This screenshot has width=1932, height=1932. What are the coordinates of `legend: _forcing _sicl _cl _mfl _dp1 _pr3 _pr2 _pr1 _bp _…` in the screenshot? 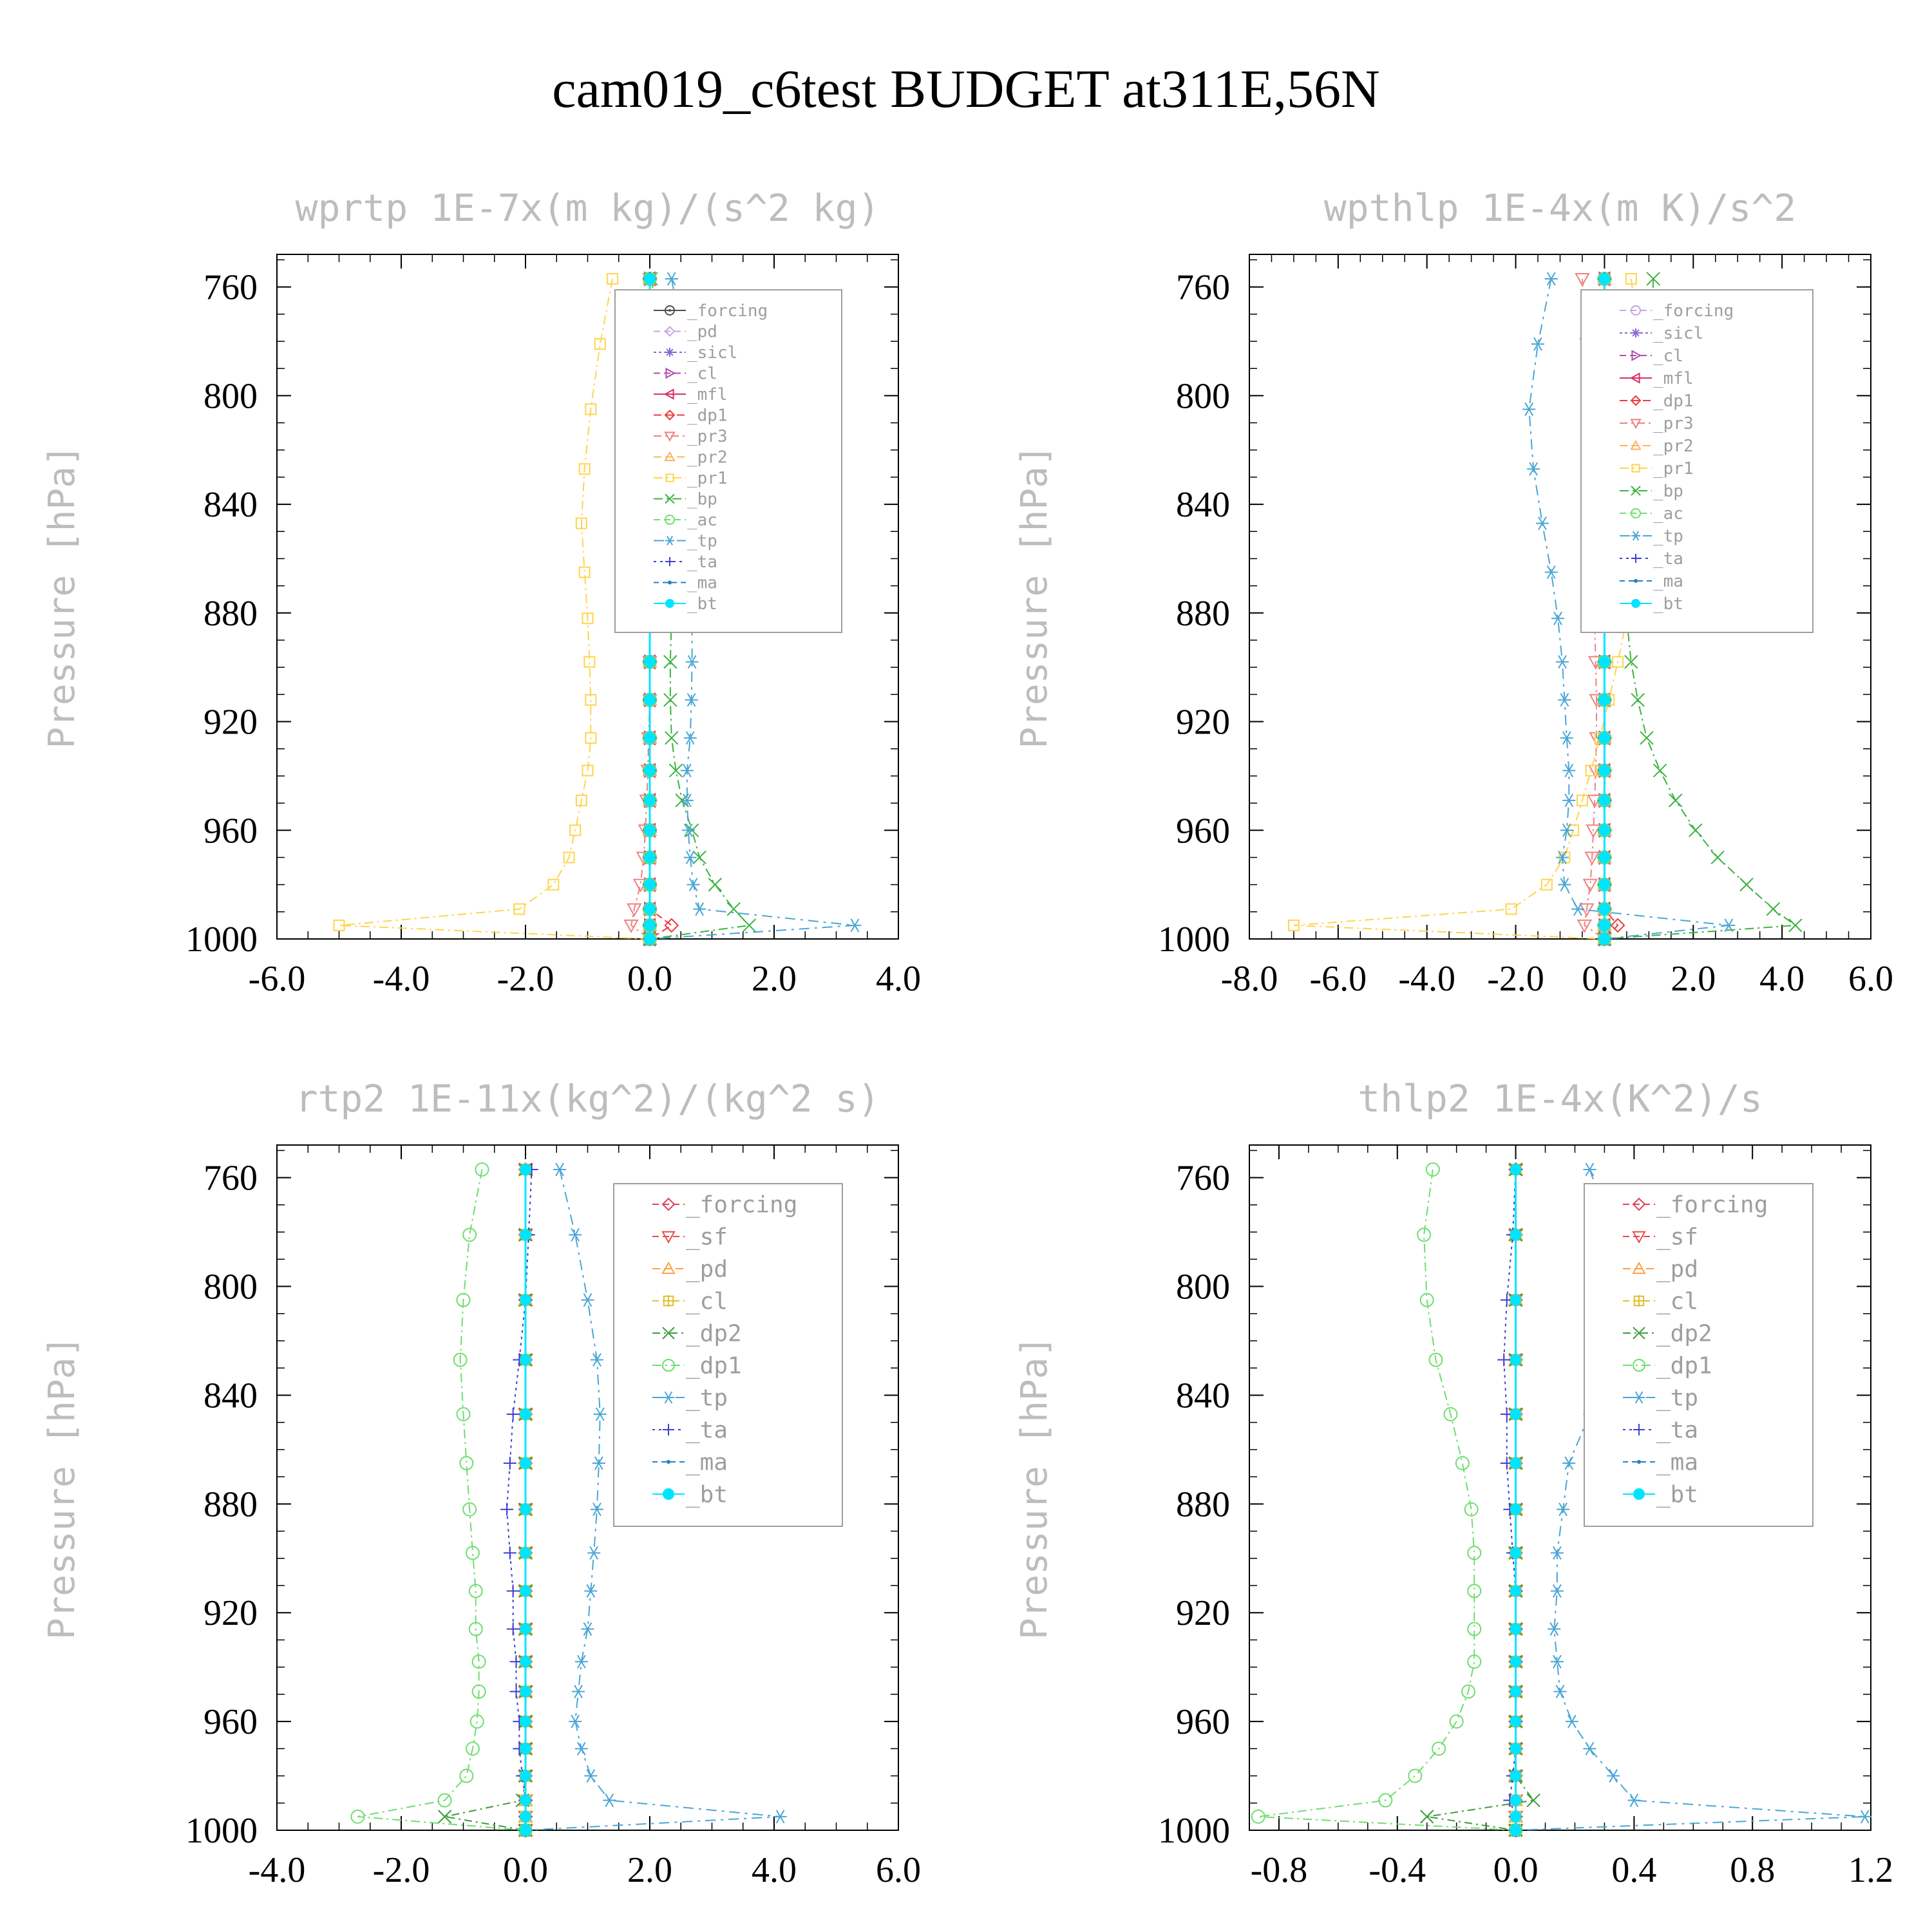 It's located at (1697, 461).